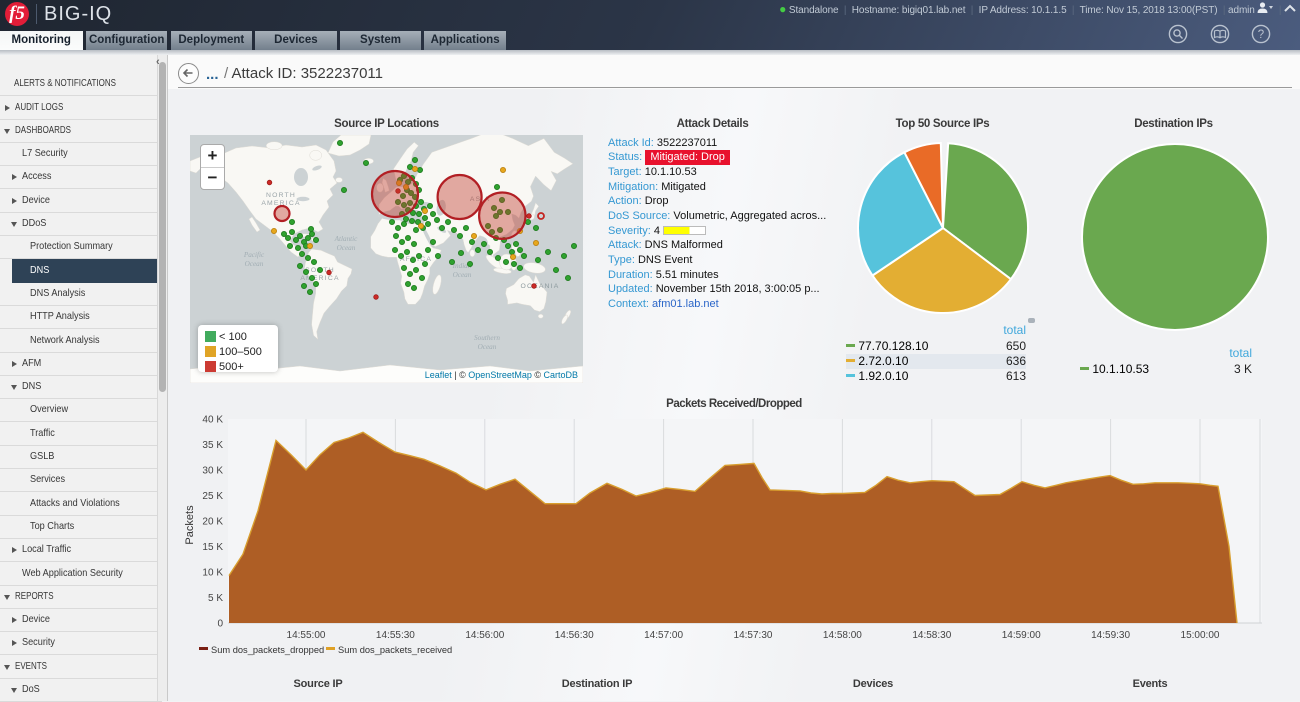 This screenshot has height=702, width=1300. I want to click on svg-text: 10 K, so click(212, 573).